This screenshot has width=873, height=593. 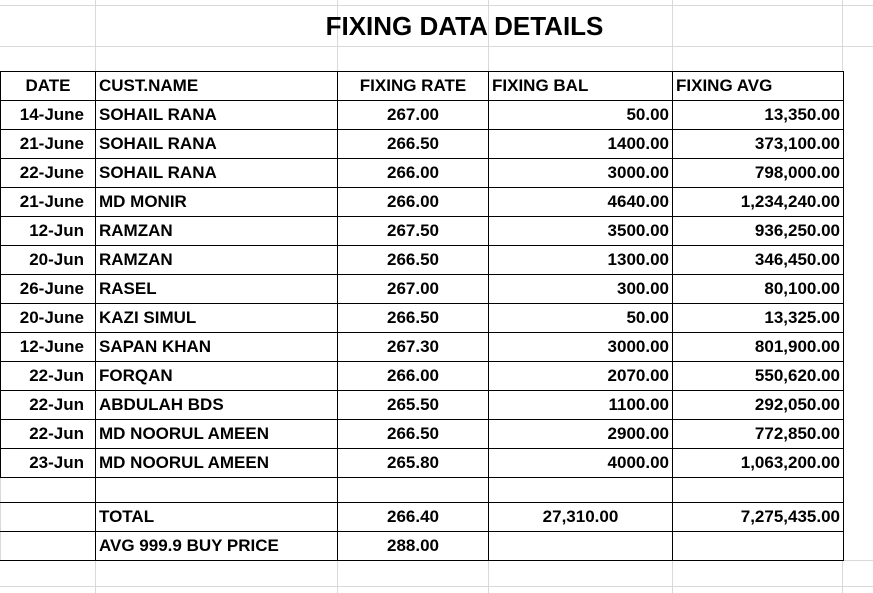 I want to click on cell-cust-name: SAPAN KHAN, so click(x=216, y=347).